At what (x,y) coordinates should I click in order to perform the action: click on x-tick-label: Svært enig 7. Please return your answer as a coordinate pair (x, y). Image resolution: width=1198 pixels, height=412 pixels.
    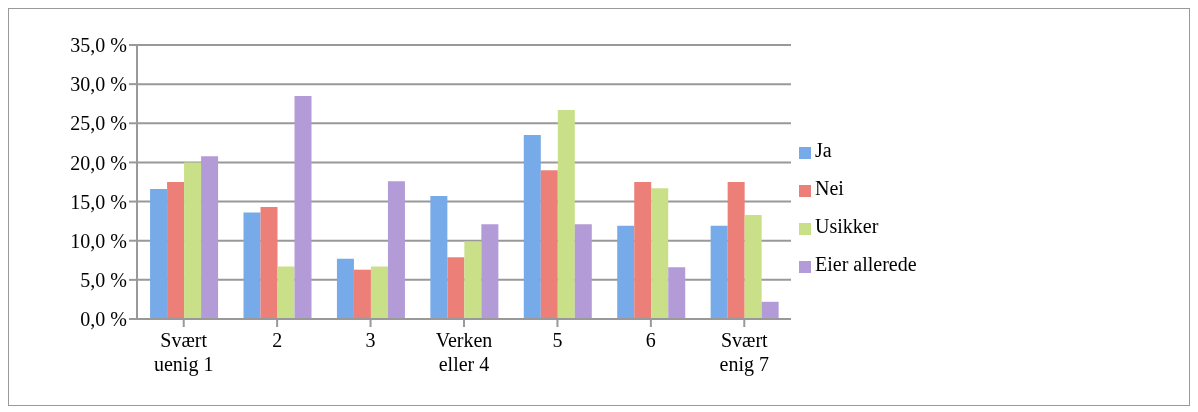
    Looking at the image, I should click on (744, 352).